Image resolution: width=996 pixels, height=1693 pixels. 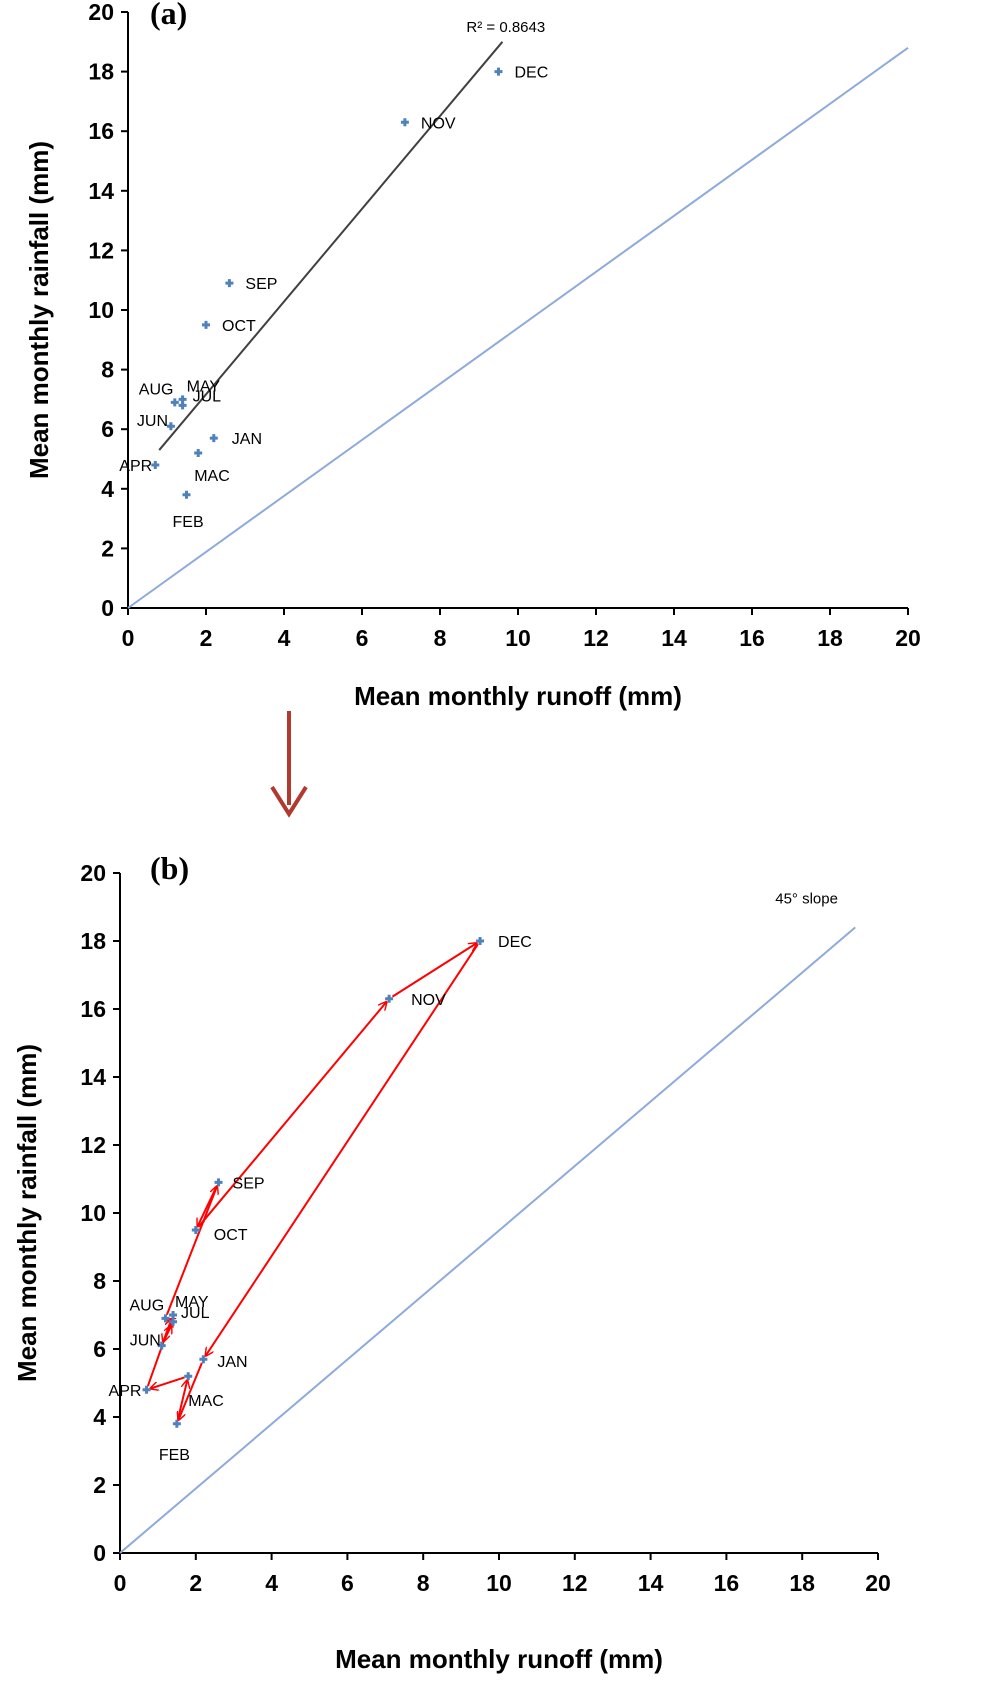 What do you see at coordinates (145, 1341) in the screenshot?
I see `point-label-jun: JUN` at bounding box center [145, 1341].